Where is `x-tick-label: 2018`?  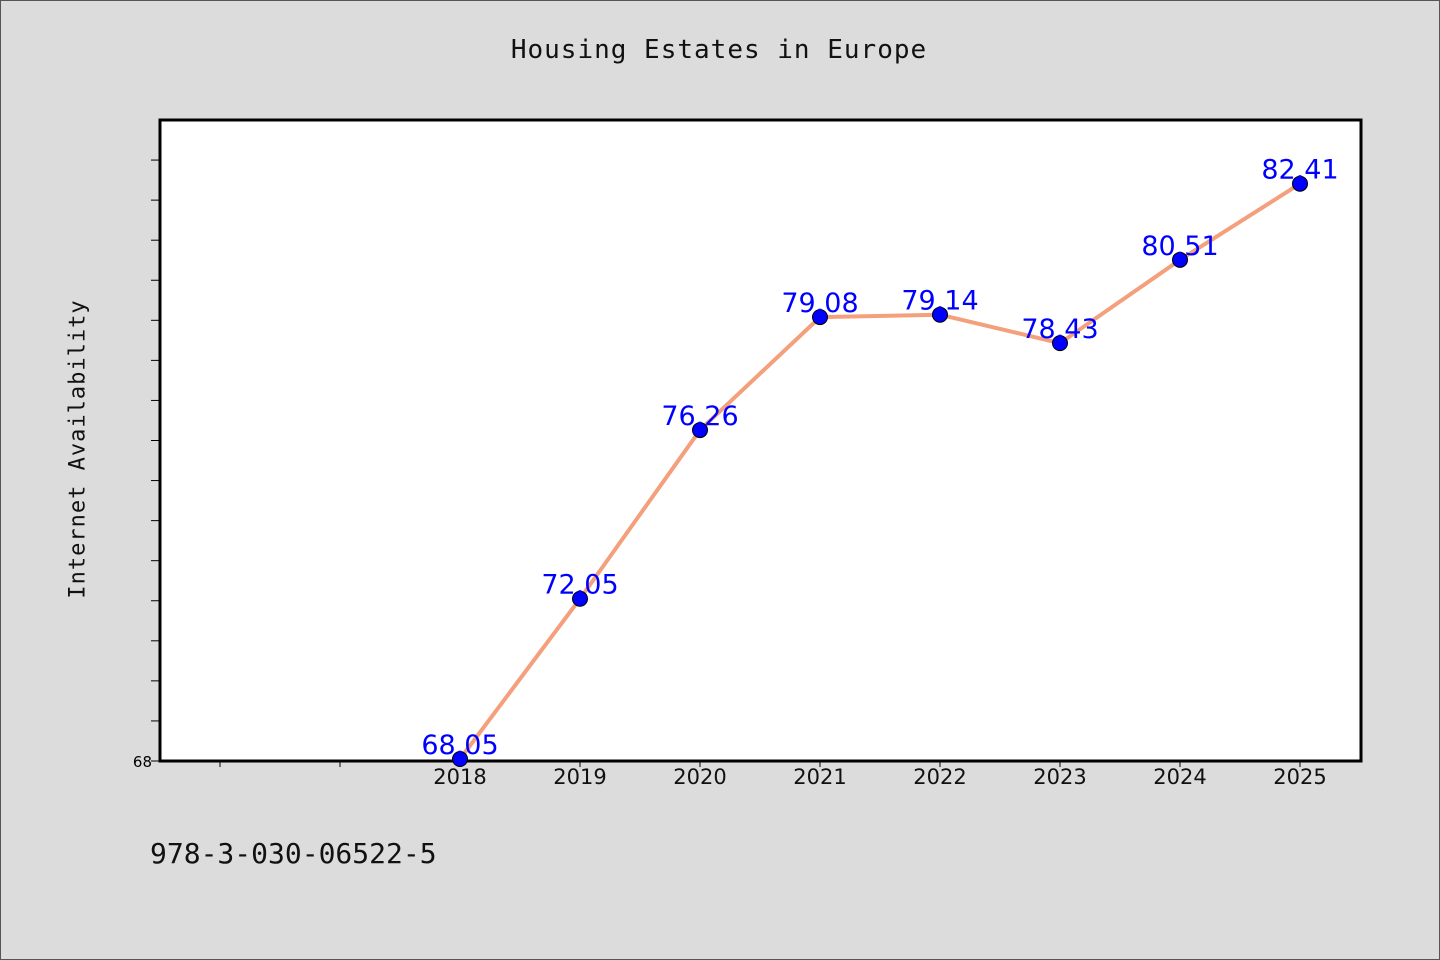
x-tick-label: 2018 is located at coordinates (459, 777).